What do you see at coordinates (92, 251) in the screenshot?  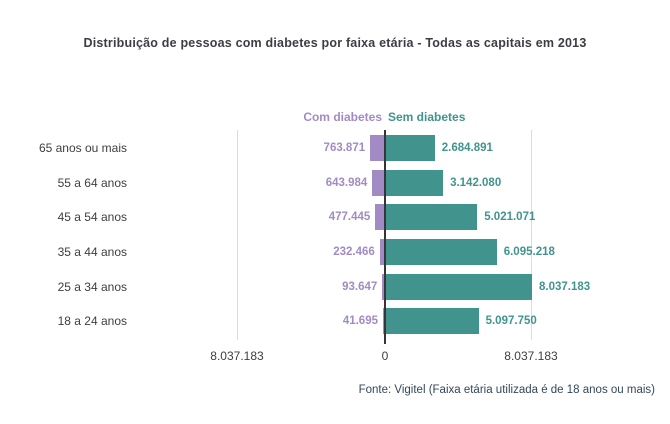 I see `category-label: 35 a 44 anos` at bounding box center [92, 251].